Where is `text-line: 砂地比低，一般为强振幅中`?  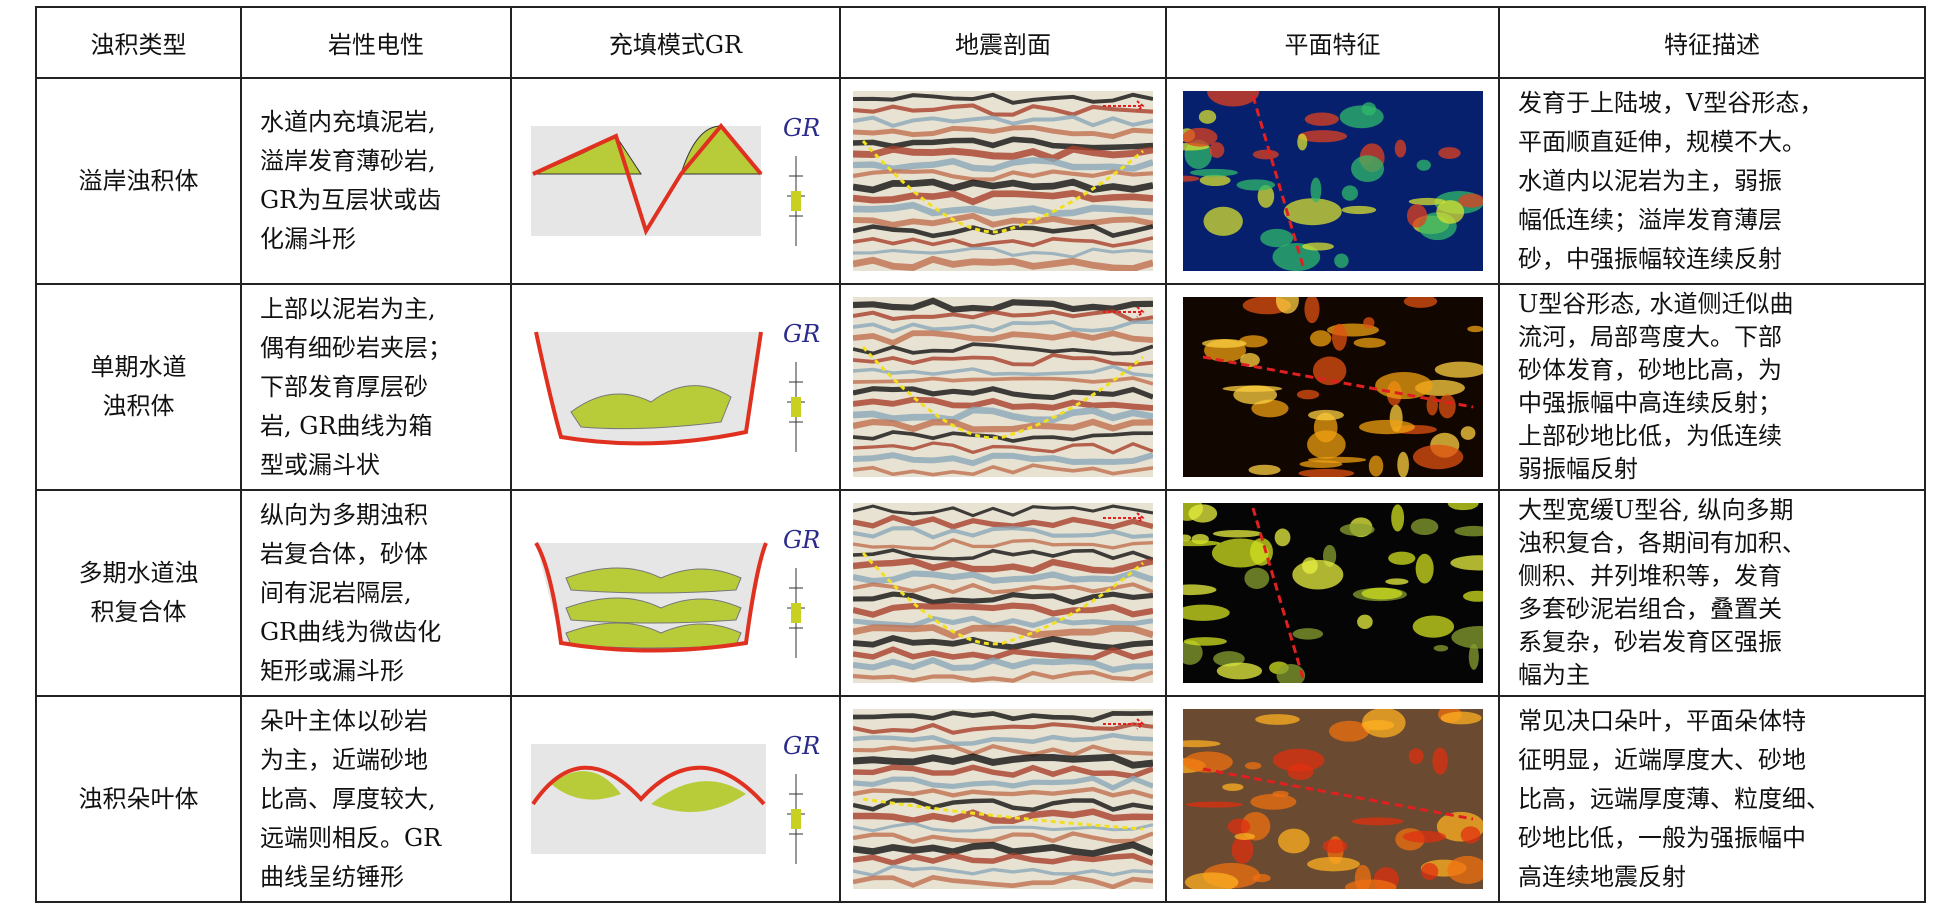
text-line: 砂地比低，一般为强振幅中 is located at coordinates (1662, 837).